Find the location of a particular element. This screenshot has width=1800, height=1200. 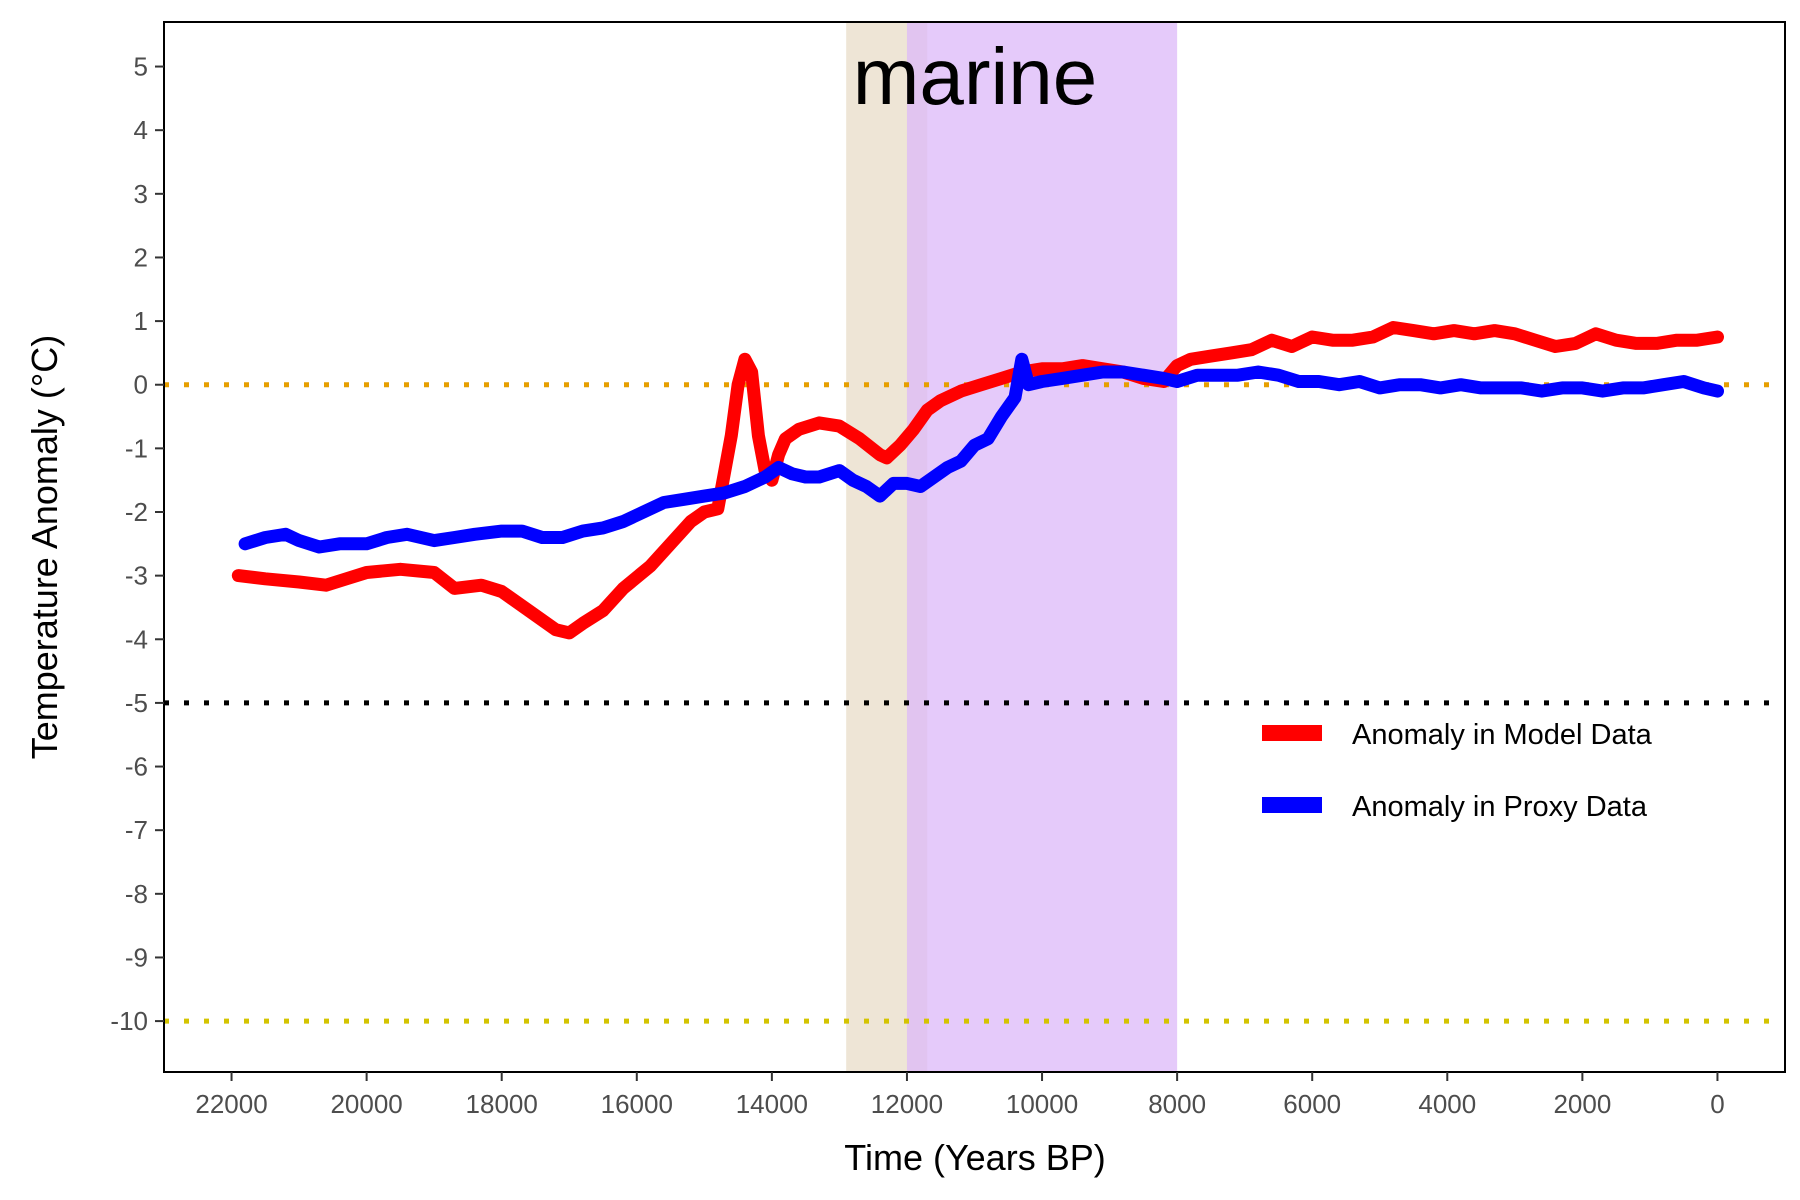

y-tick-label: 1 is located at coordinates (141, 321).